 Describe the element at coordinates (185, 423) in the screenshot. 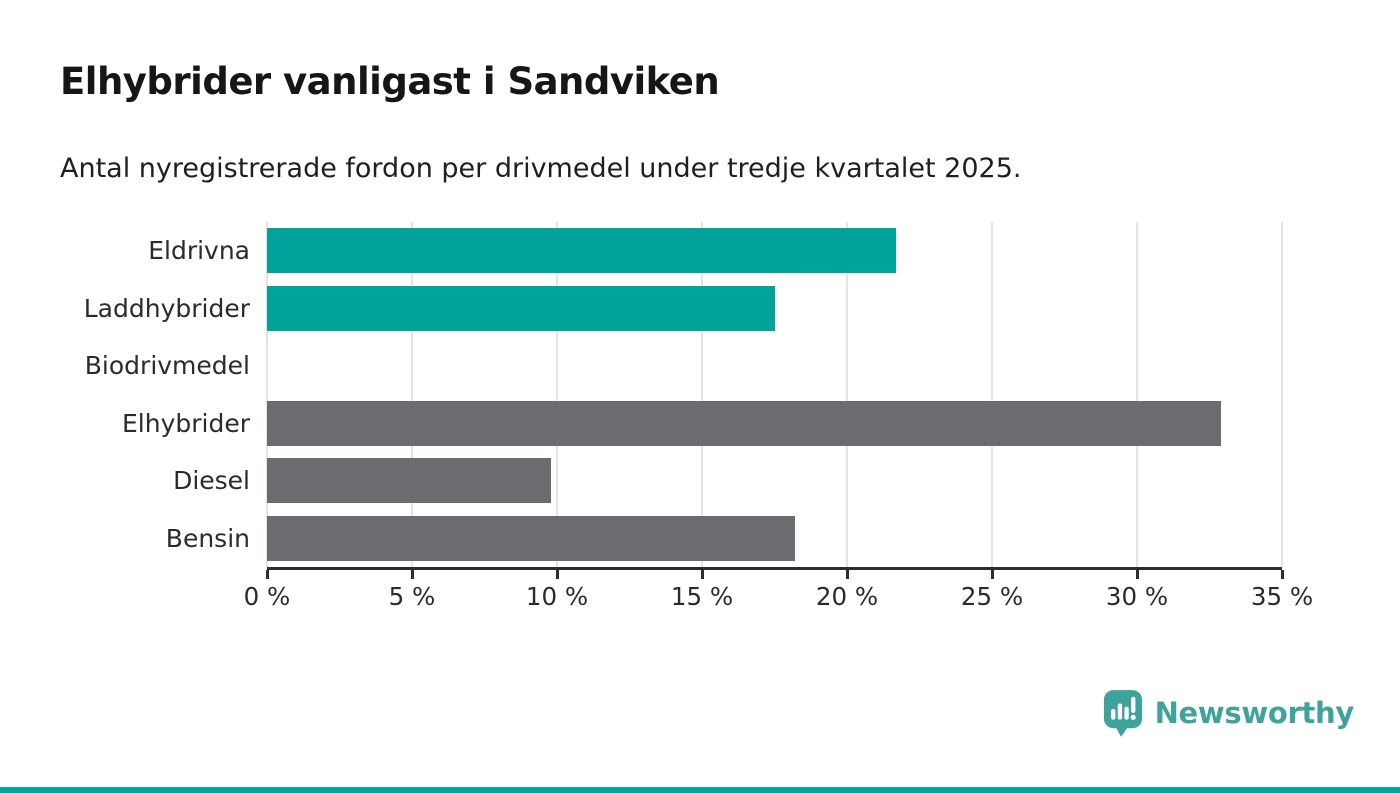

I see `category-label: Elhybrider` at that location.